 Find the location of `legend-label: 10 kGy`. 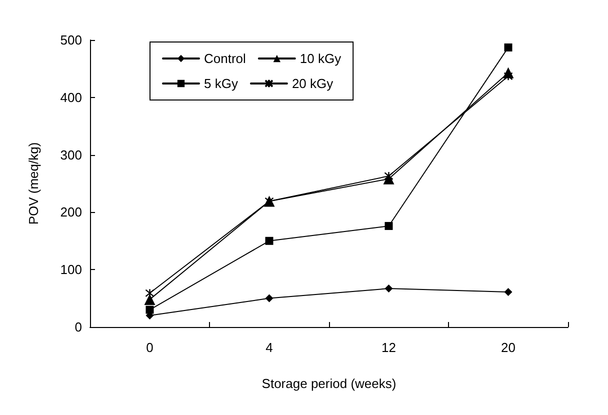

legend-label: 10 kGy is located at coordinates (321, 58).